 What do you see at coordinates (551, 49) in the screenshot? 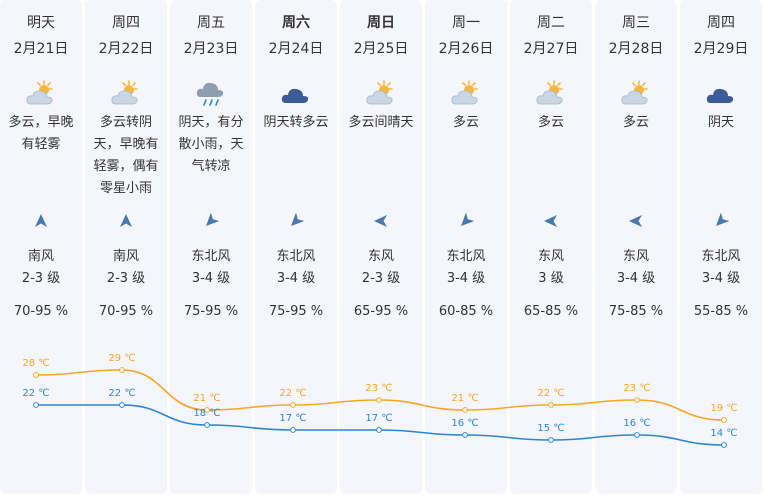
I see `day-date: 2月27日` at bounding box center [551, 49].